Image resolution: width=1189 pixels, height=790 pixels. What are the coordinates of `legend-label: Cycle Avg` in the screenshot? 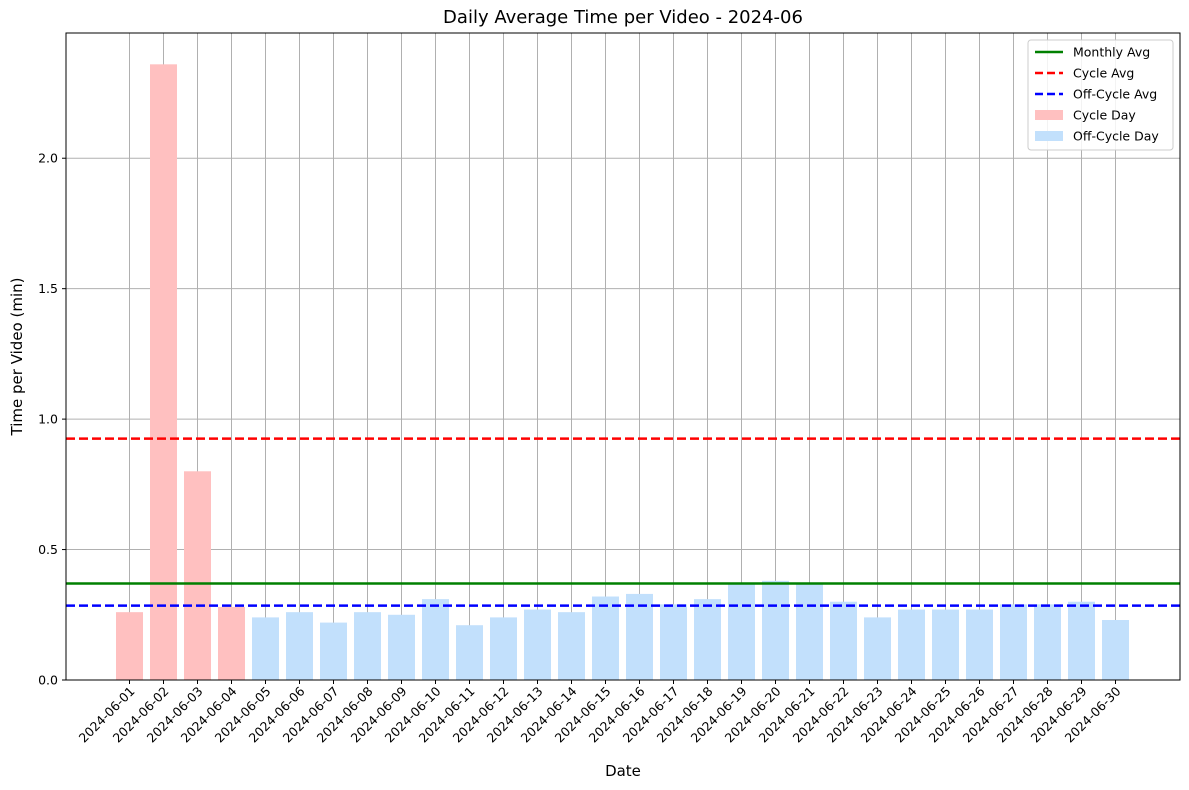 It's located at (1103, 73).